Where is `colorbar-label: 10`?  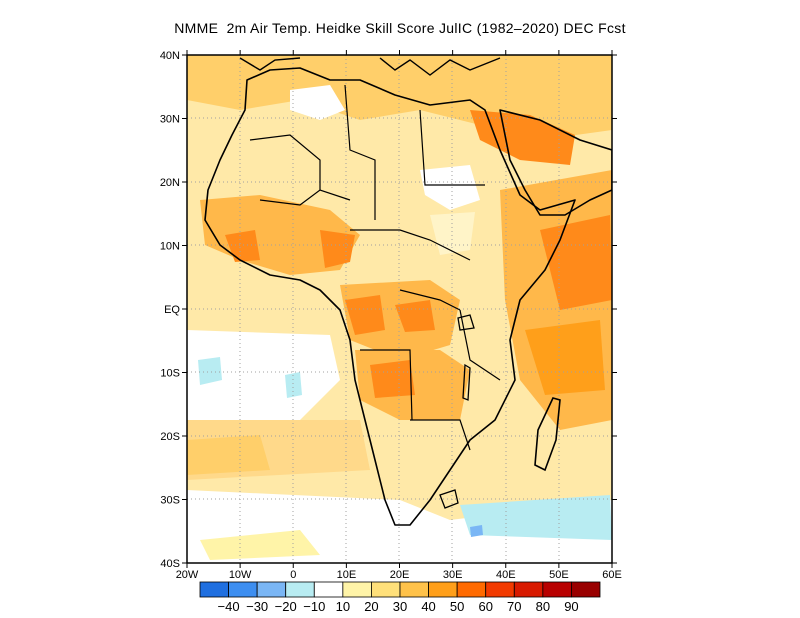 colorbar-label: 10 is located at coordinates (343, 606).